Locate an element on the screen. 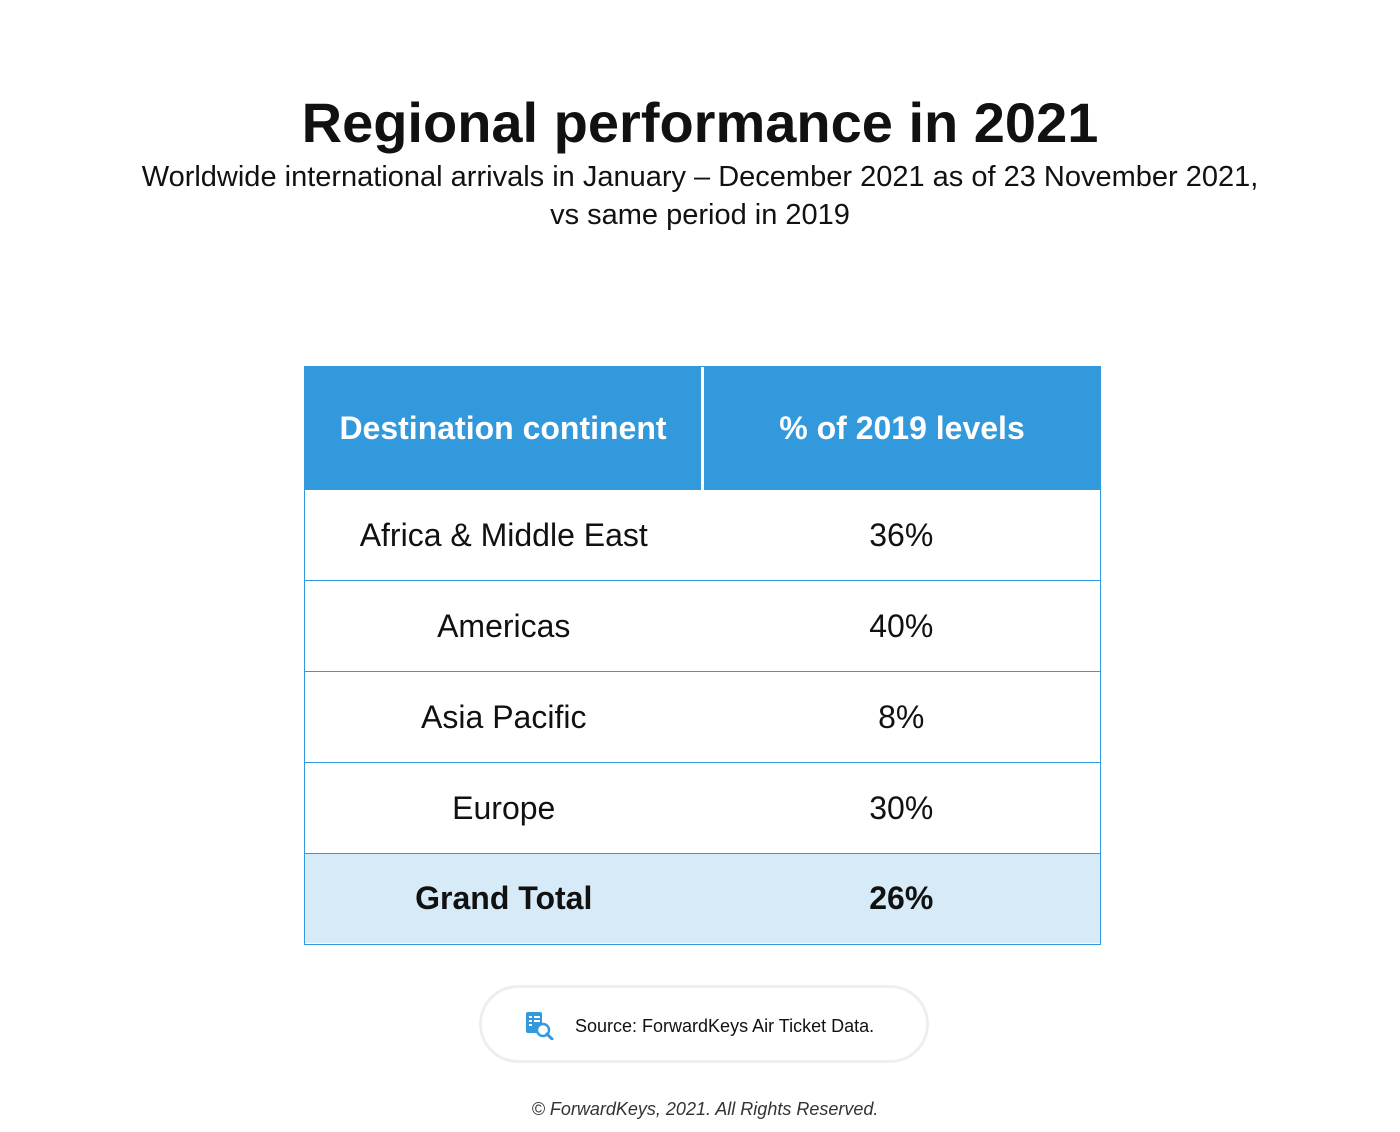 The width and height of the screenshot is (1400, 1132). continent-cell: Asia Pacific is located at coordinates (504, 717).